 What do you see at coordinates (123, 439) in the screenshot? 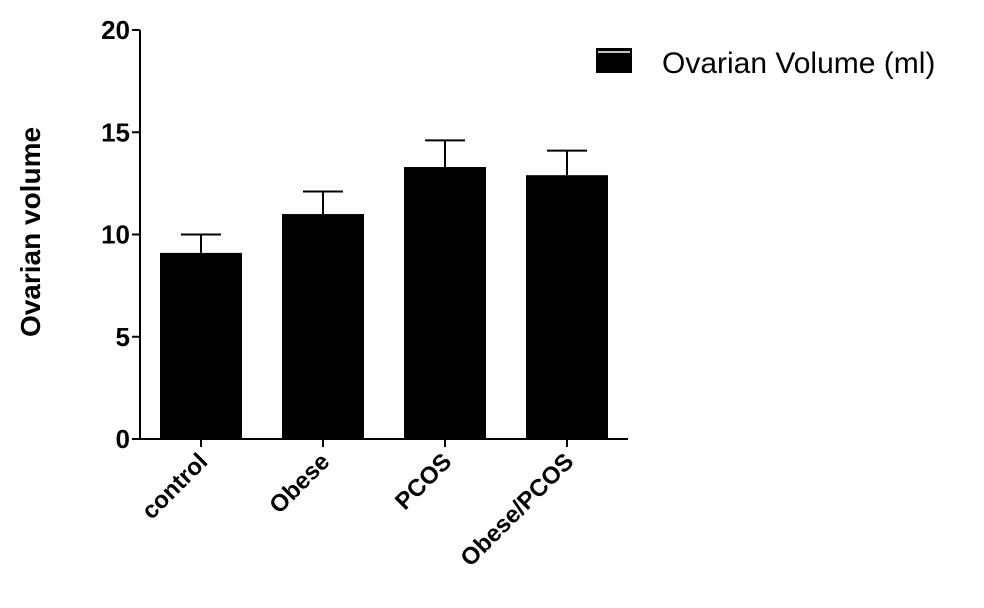
I see `y-tick-label: 0` at bounding box center [123, 439].